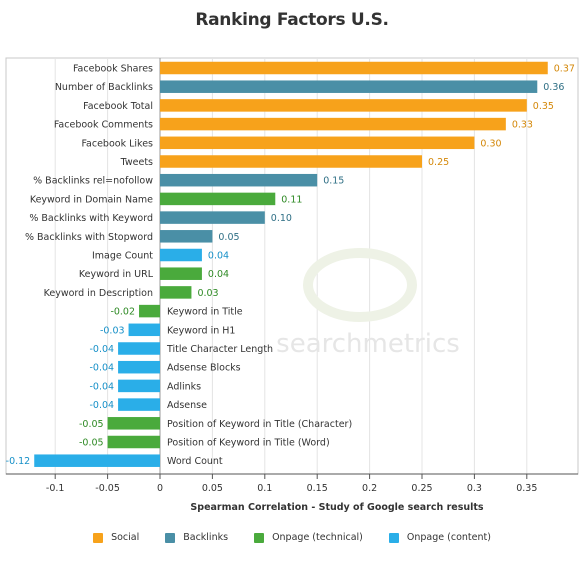  What do you see at coordinates (369, 488) in the screenshot?
I see `x-tick-label: 0.2` at bounding box center [369, 488].